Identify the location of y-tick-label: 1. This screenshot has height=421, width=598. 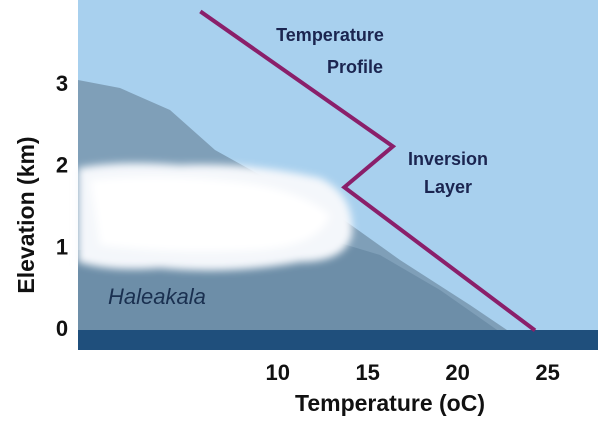
(62, 246).